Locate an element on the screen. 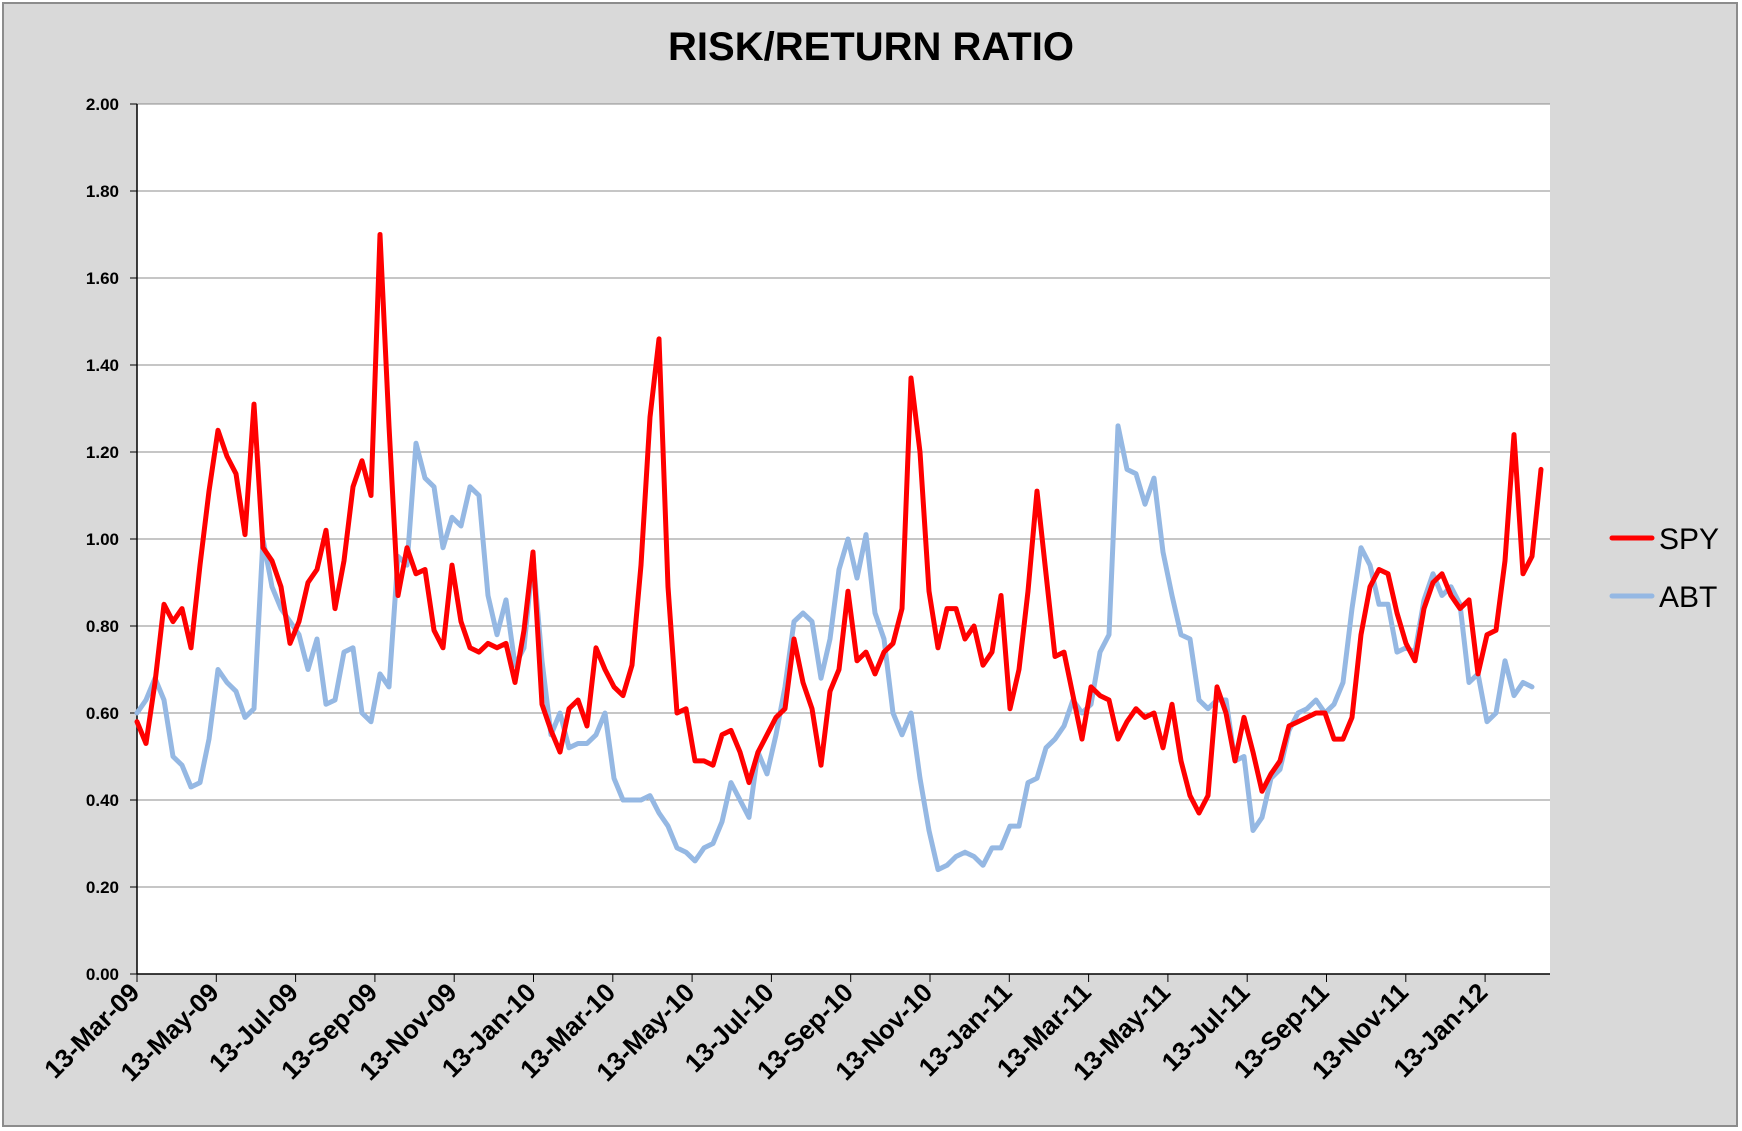  y-tick-label: 0.60 is located at coordinates (102, 713).